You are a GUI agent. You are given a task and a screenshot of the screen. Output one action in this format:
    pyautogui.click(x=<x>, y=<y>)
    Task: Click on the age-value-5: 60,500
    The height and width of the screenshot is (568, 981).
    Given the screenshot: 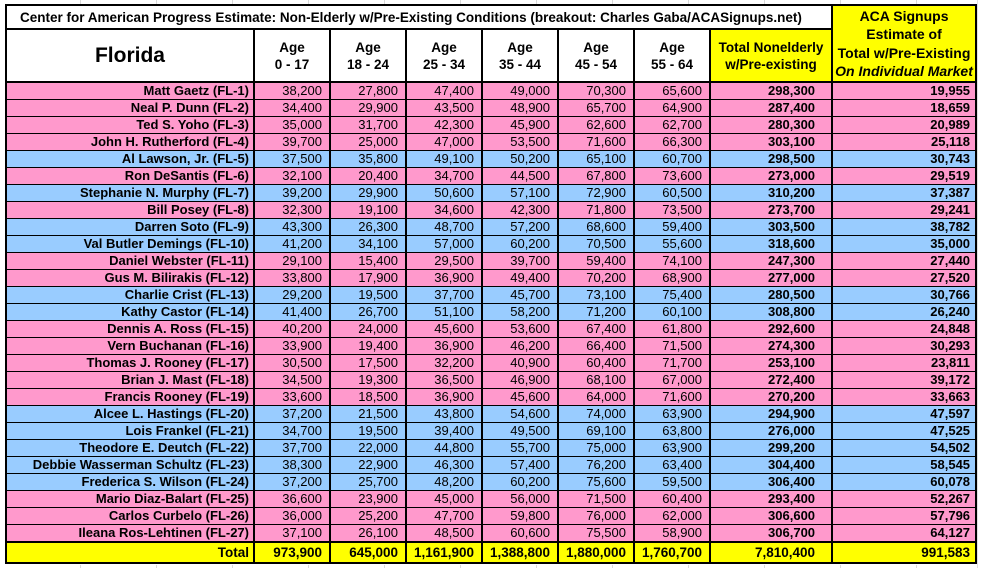 What is the action you would take?
    pyautogui.click(x=672, y=193)
    